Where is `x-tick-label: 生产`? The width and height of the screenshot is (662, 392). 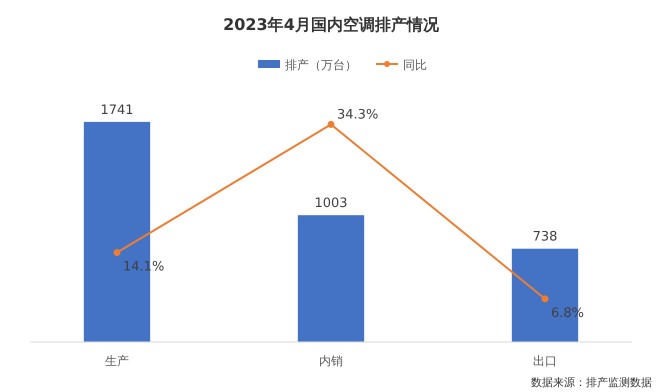
x-tick-label: 生产 is located at coordinates (117, 361).